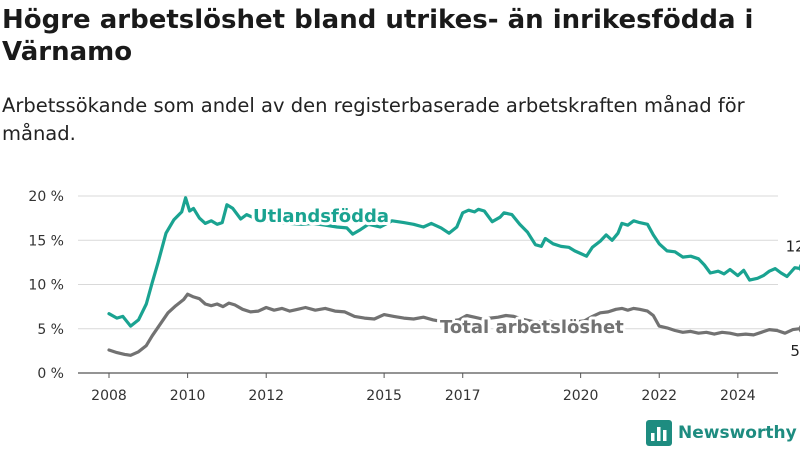 This screenshot has height=450, width=800. What do you see at coordinates (423, 388) in the screenshot?
I see `x-axis: 2008 2010 2012 2015 2017 2020 2022 2024` at bounding box center [423, 388].